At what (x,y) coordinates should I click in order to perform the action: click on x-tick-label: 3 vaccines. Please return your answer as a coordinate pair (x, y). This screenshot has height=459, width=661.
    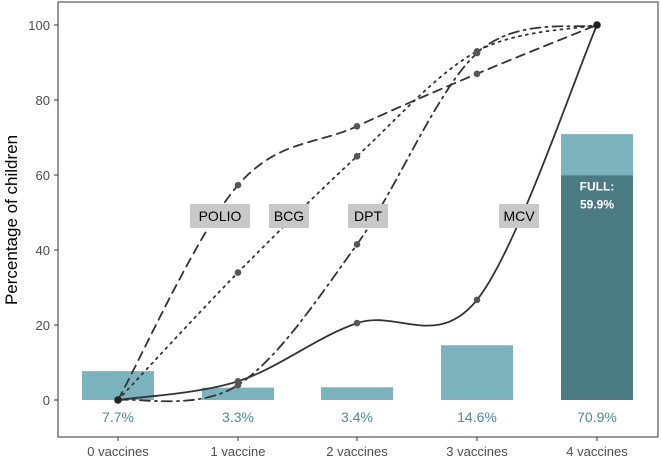
    Looking at the image, I should click on (477, 451).